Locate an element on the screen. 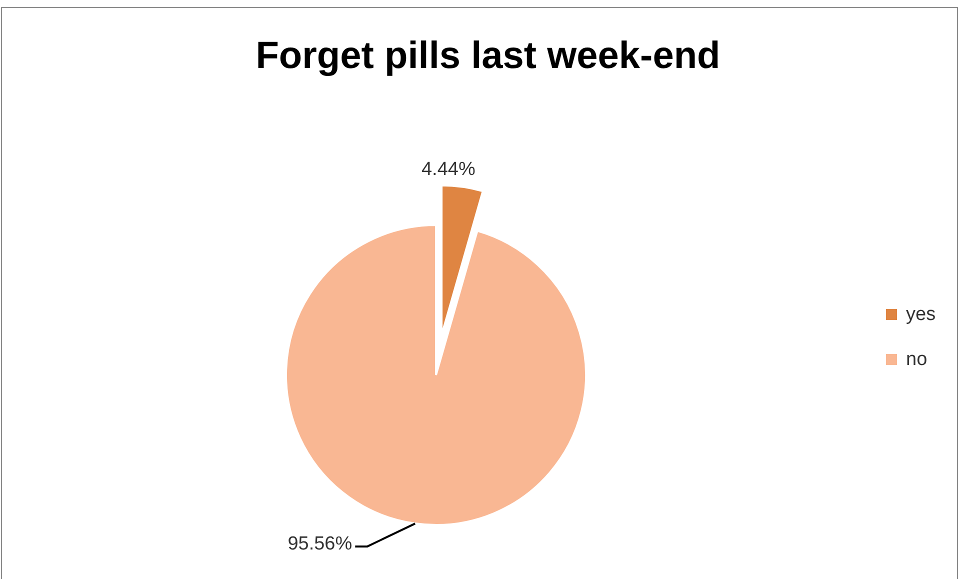 This screenshot has width=959, height=579. data-label: 95.56% is located at coordinates (320, 544).